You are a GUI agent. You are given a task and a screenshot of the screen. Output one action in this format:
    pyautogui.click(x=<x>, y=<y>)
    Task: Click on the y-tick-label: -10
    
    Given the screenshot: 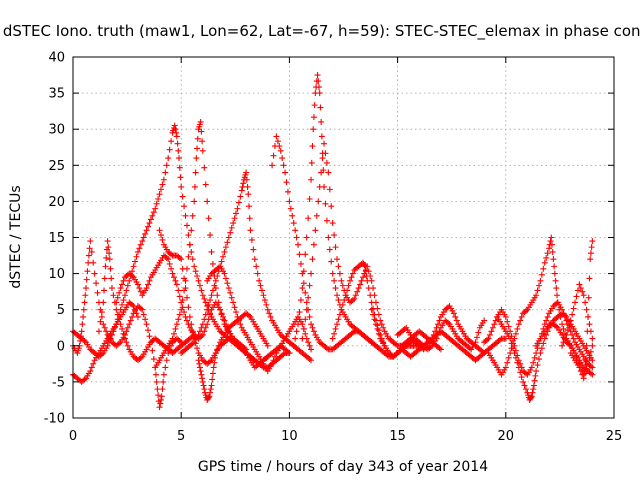 What is the action you would take?
    pyautogui.click(x=54, y=419)
    